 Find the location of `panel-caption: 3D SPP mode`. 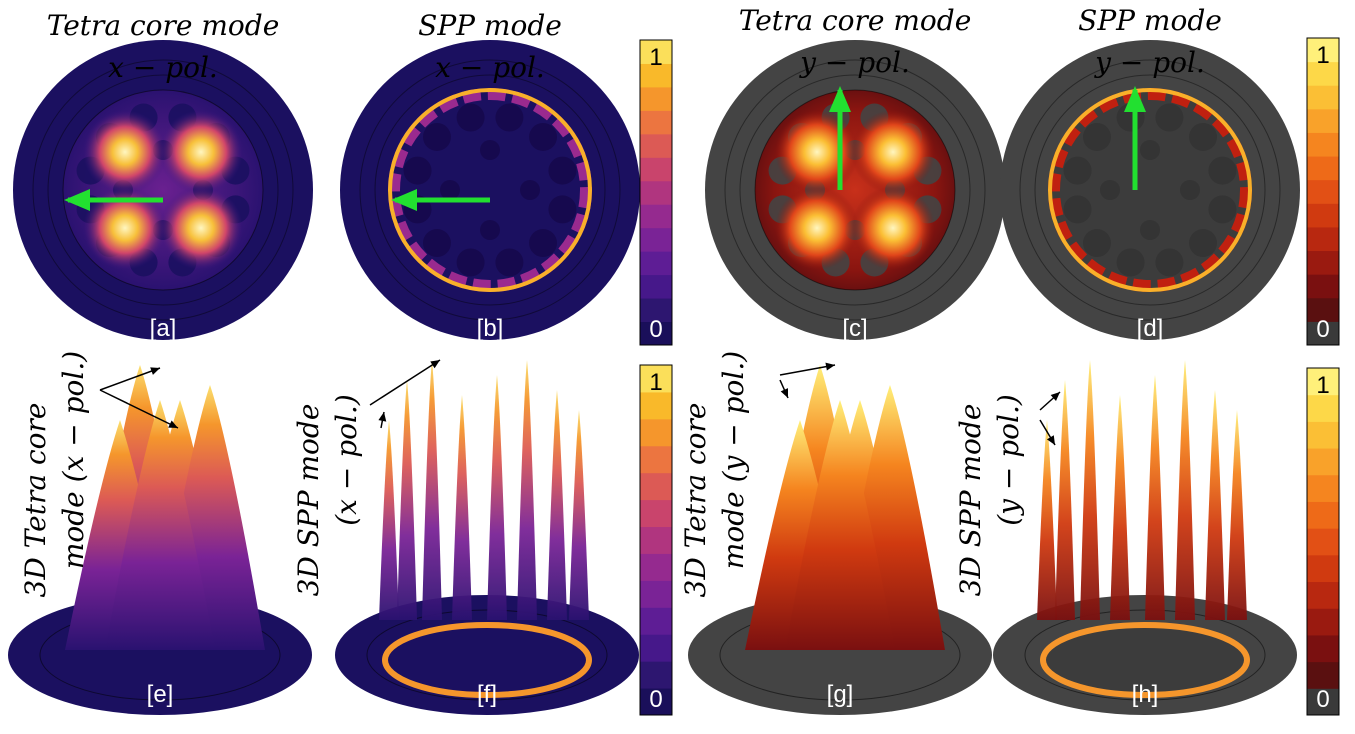

panel-caption: 3D SPP mode is located at coordinates (308, 500).